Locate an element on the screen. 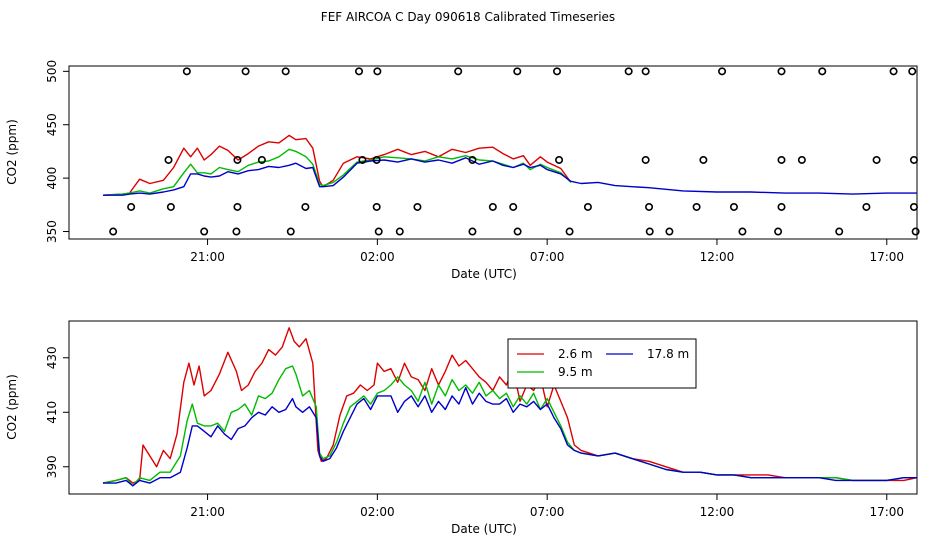 This screenshot has height=540, width=936. top-series-red is located at coordinates (337, 165).